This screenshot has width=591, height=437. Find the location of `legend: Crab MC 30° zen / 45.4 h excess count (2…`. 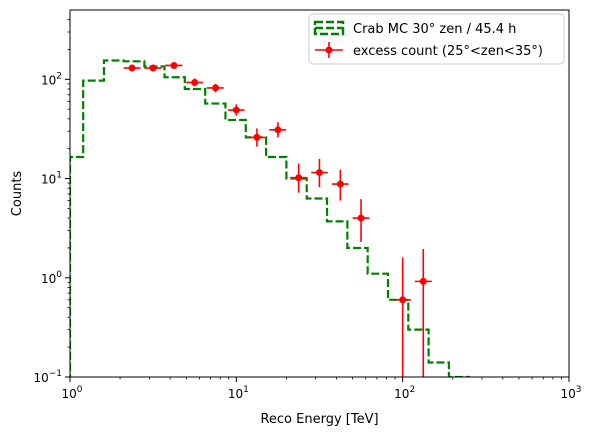

legend: Crab MC 30° zen / 45.4 h excess count (2… is located at coordinates (436, 39).